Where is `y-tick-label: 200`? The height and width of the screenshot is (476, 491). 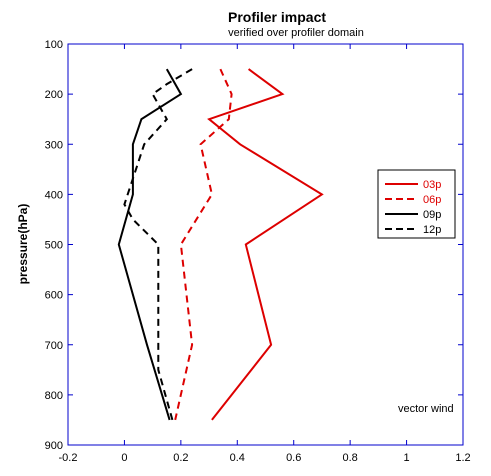 y-tick-label: 200 is located at coordinates (54, 95).